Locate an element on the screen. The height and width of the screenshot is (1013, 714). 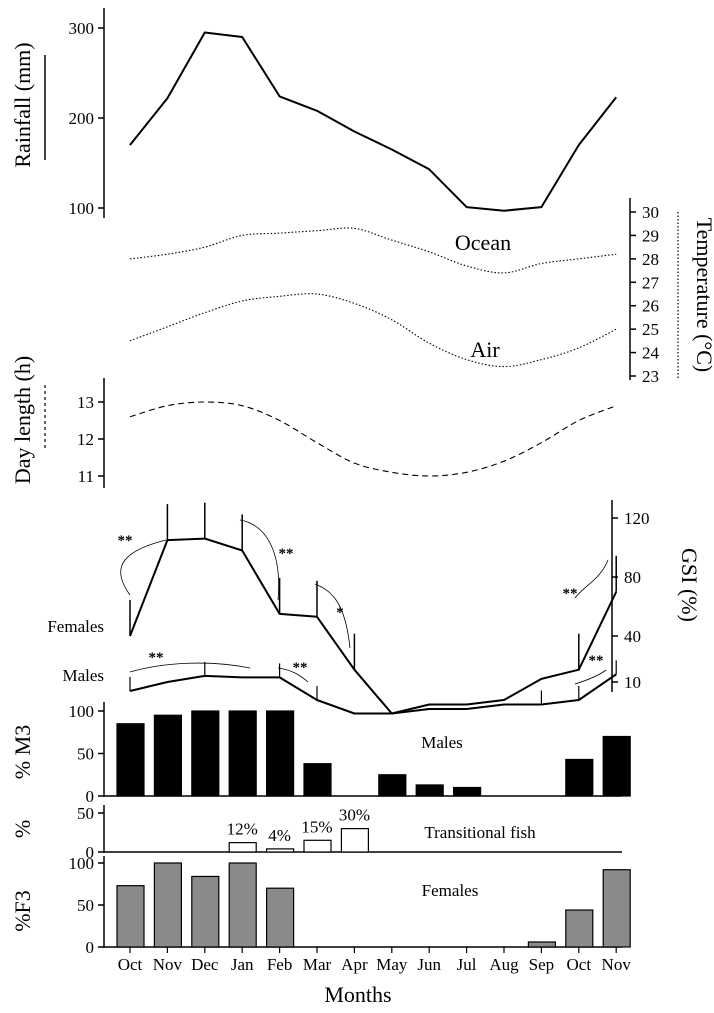
temperature-tick-label: 29 is located at coordinates (650, 235).